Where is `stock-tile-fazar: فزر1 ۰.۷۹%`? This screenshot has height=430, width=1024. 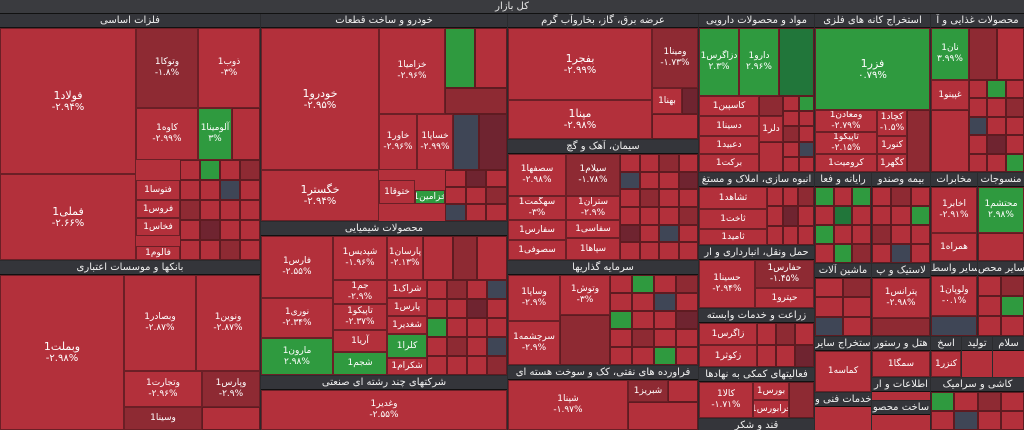
stock-tile-fazar: فزر1 ۰.۷۹% is located at coordinates (872, 69).